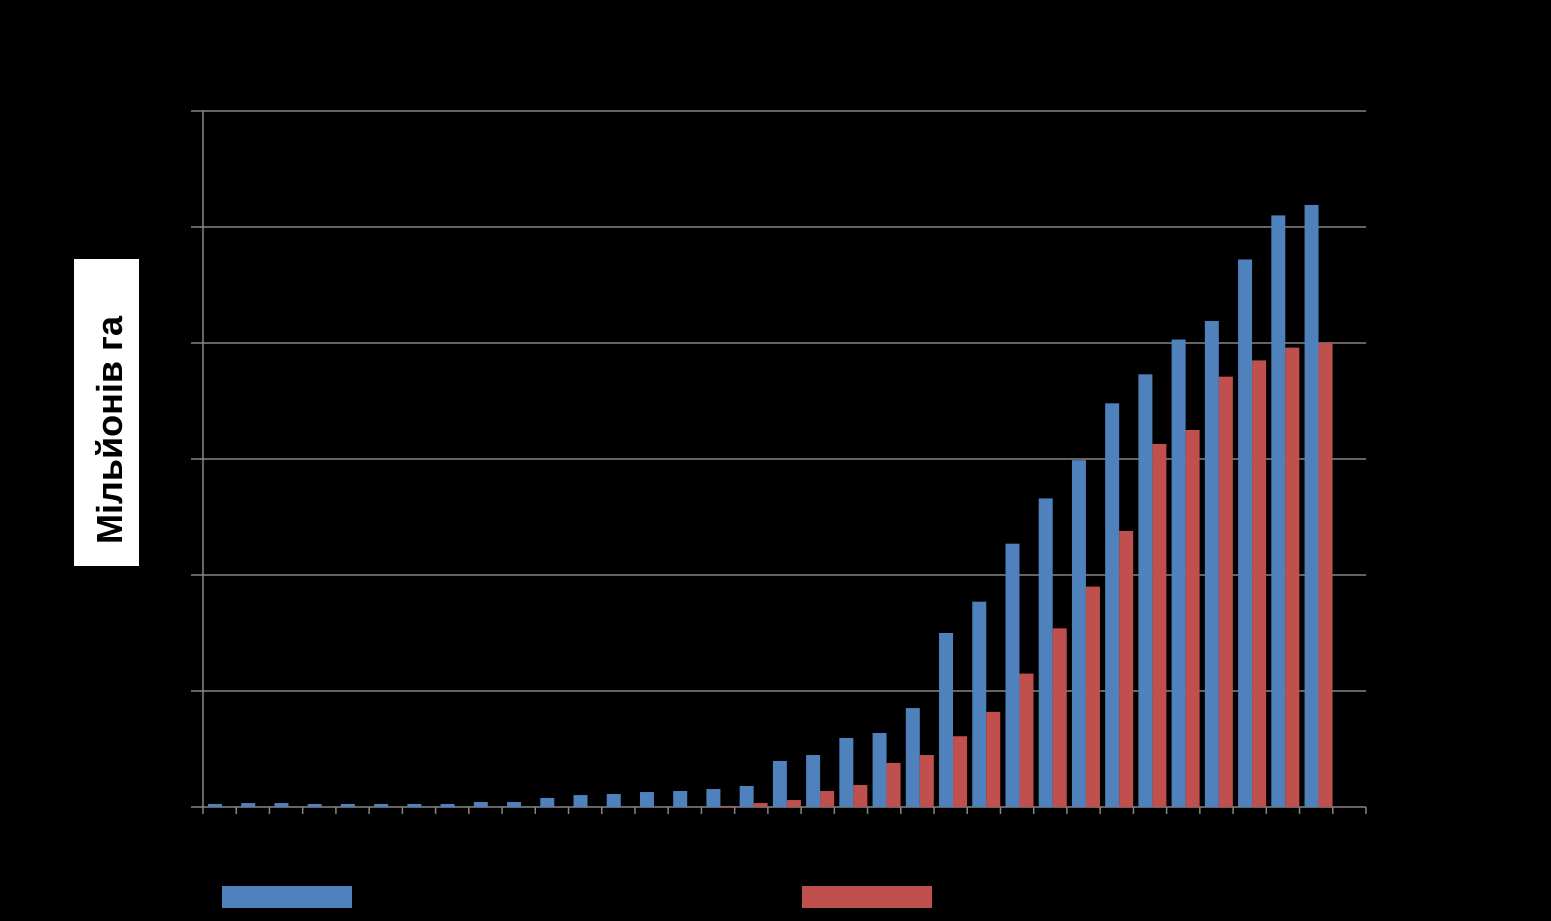 Image resolution: width=1551 pixels, height=921 pixels. I want to click on y-label-box, so click(106, 412).